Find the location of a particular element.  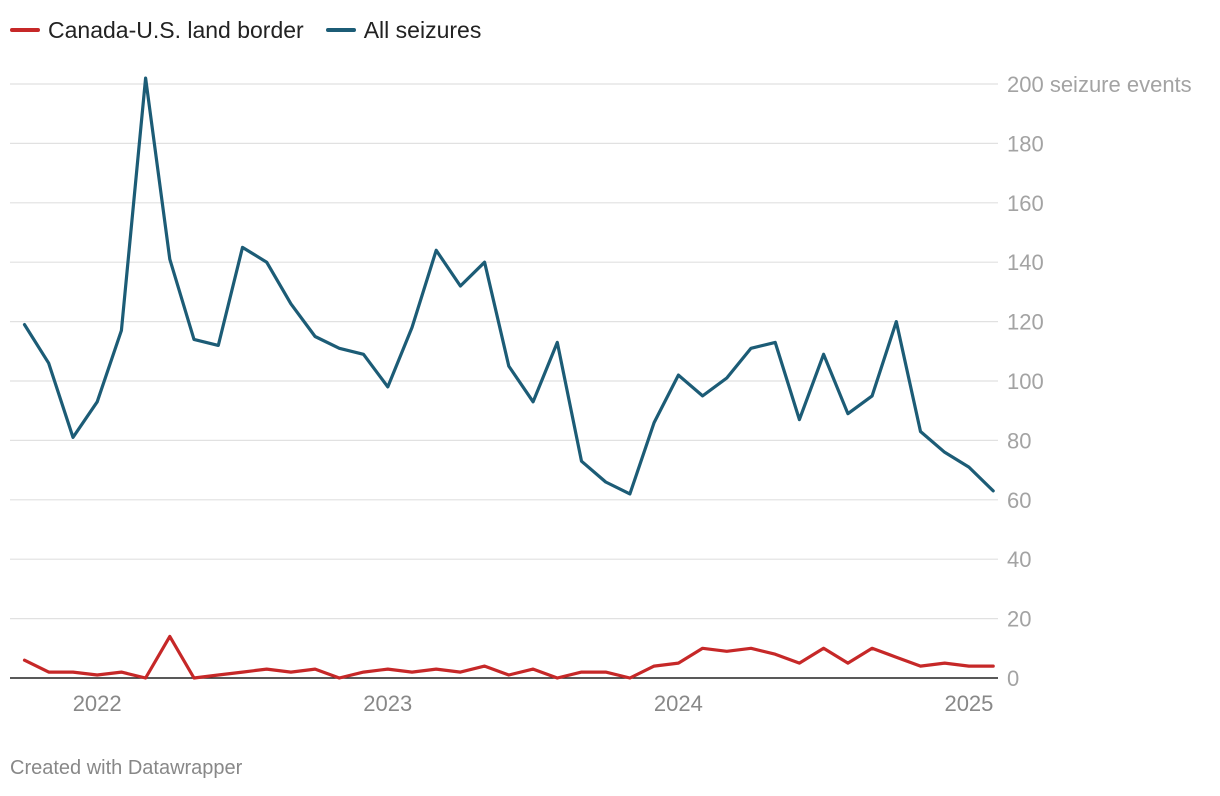

x-tick-label-2023: 2023 is located at coordinates (387, 703).